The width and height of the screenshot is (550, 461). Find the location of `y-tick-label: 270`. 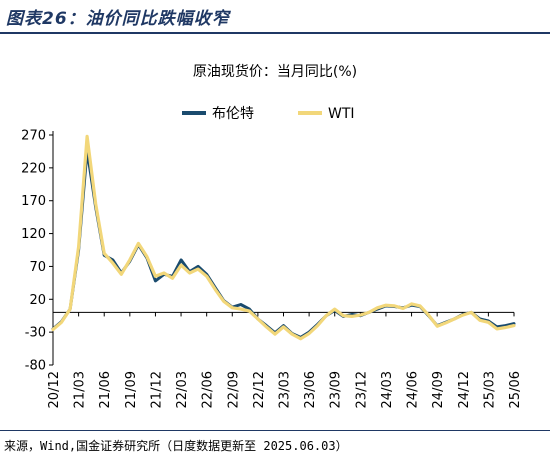

y-tick-label: 270 is located at coordinates (33, 136).